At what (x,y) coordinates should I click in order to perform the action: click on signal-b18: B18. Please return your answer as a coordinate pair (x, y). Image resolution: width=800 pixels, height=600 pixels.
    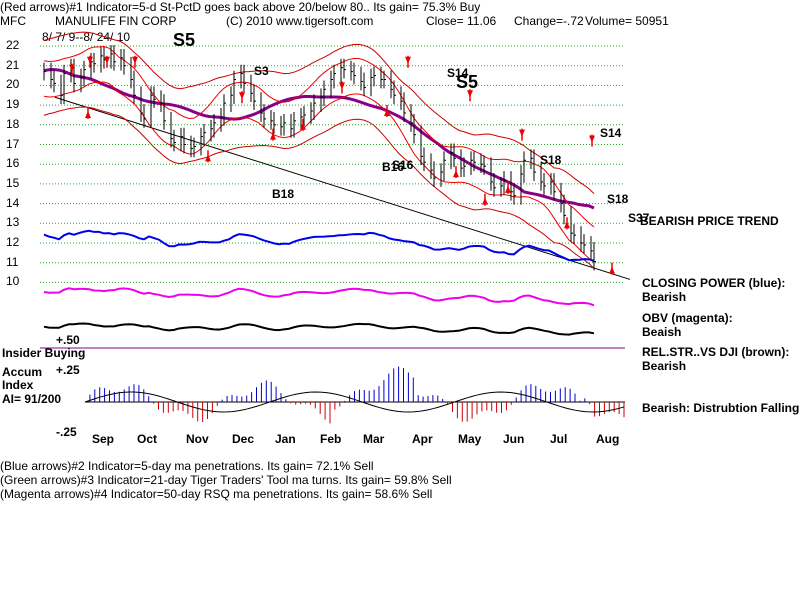
    Looking at the image, I should click on (283, 194).